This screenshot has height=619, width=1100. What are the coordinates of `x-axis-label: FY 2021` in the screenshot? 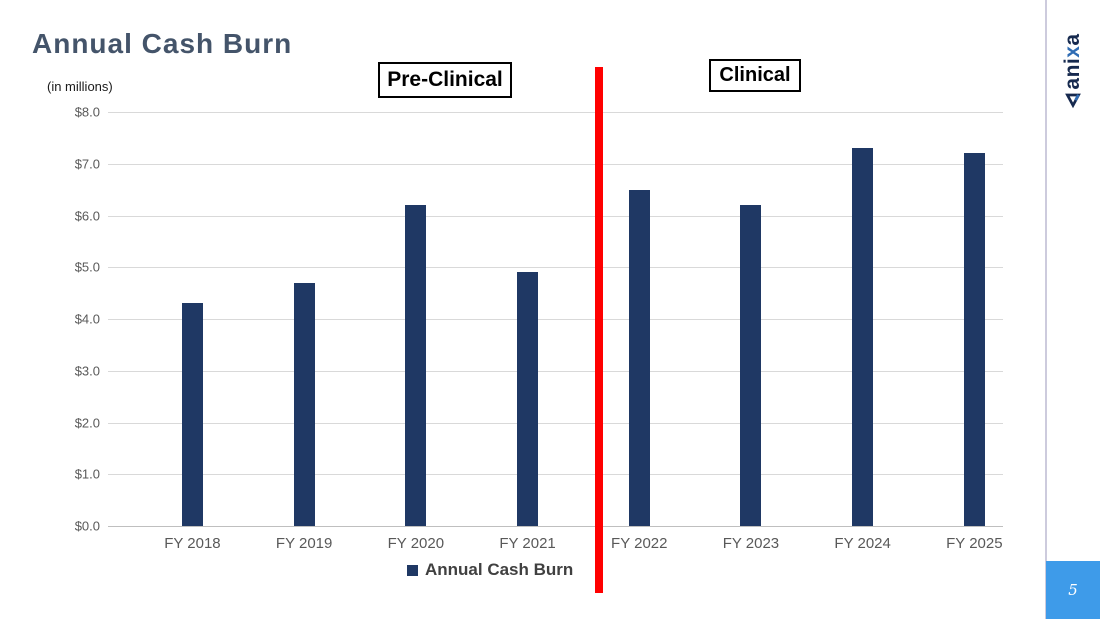 It's located at (527, 543).